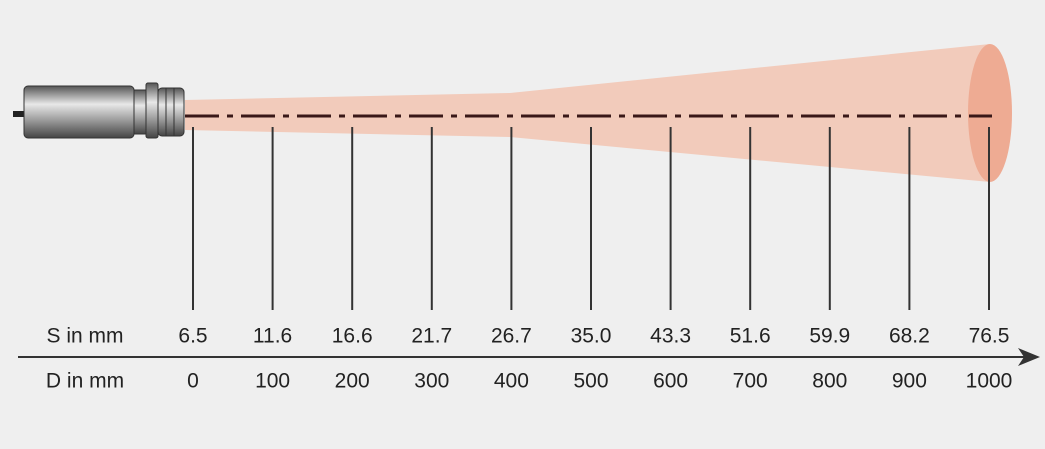  What do you see at coordinates (431, 381) in the screenshot?
I see `distance-value: 300` at bounding box center [431, 381].